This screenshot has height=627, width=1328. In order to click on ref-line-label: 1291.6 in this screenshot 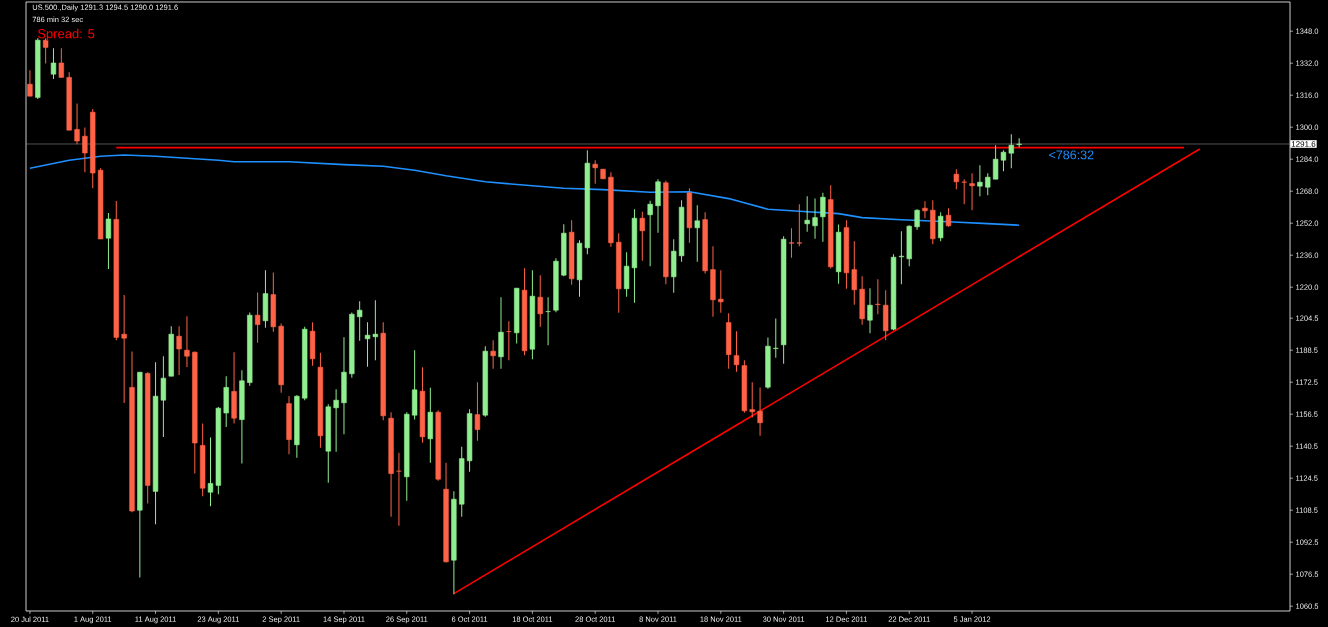, I will do `click(1303, 144)`.